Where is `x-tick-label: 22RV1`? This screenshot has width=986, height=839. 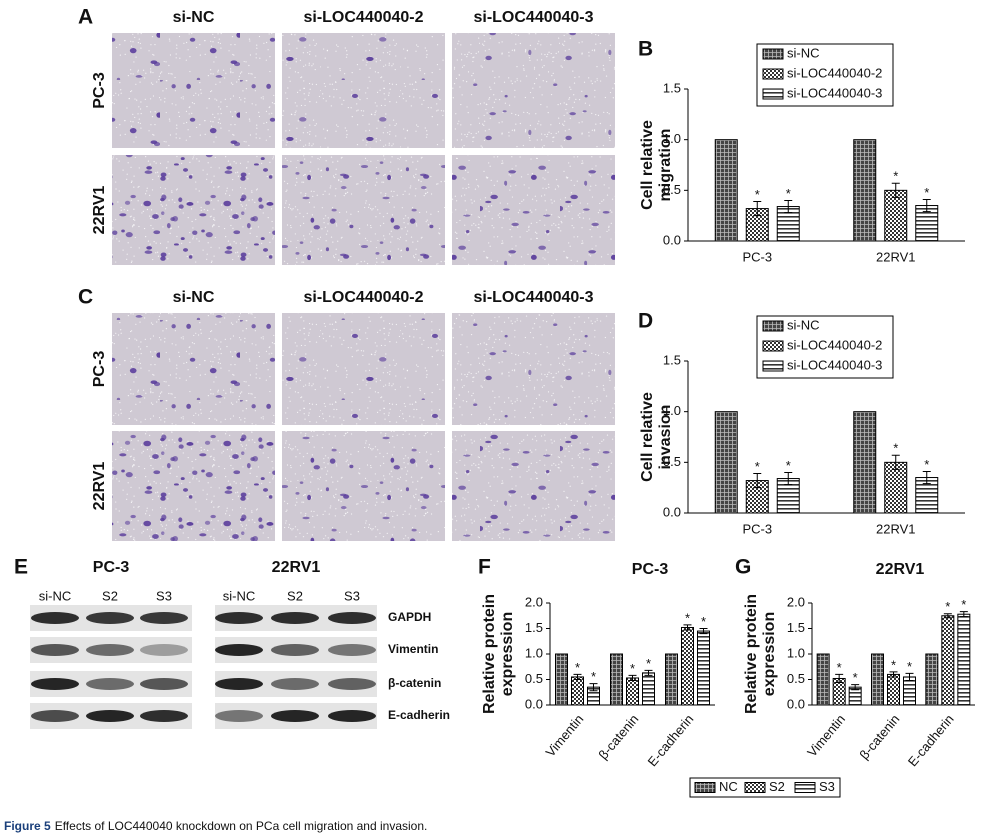
x-tick-label: 22RV1 is located at coordinates (896, 528).